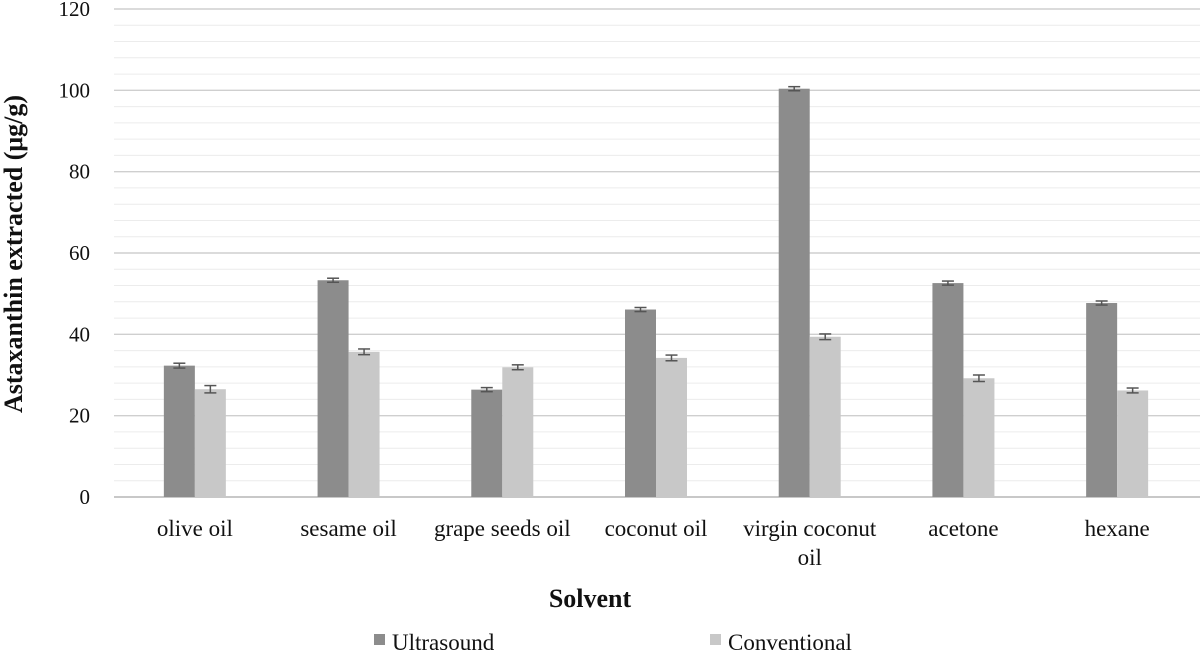  I want to click on x-category-label: olive oil, so click(195, 528).